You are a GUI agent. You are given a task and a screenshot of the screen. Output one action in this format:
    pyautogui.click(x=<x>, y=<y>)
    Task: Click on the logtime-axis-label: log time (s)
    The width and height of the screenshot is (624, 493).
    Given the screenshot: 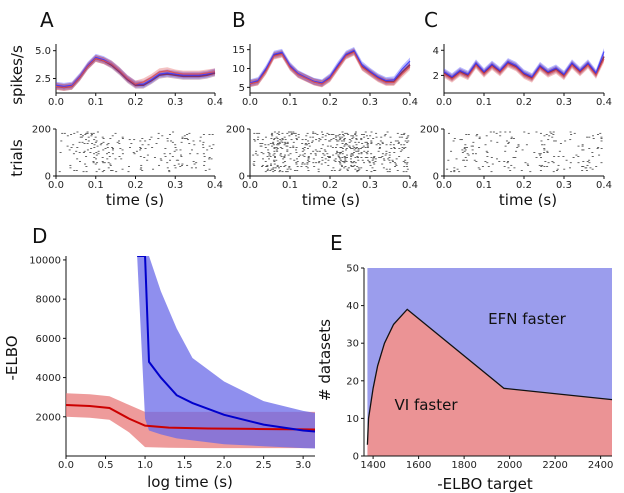 What is the action you would take?
    pyautogui.click(x=190, y=482)
    